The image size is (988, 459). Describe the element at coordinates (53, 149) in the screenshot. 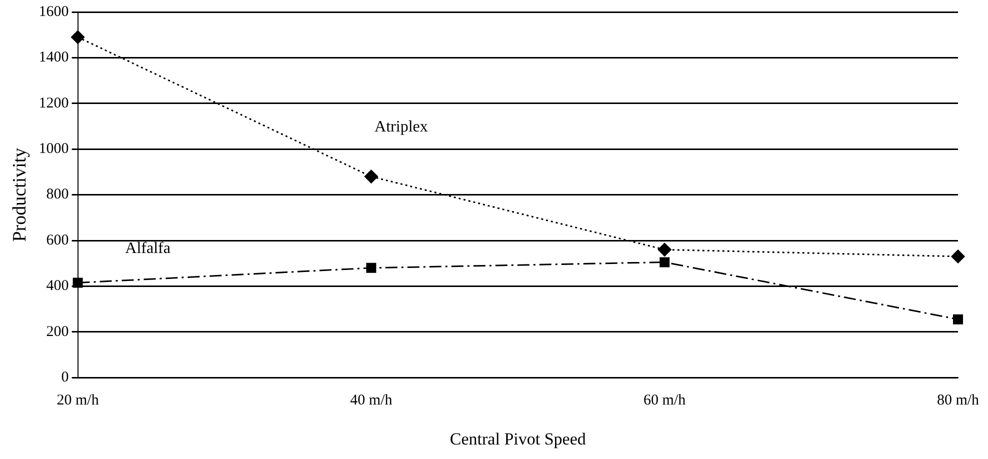

I see `y-tick-label: 1000` at that location.